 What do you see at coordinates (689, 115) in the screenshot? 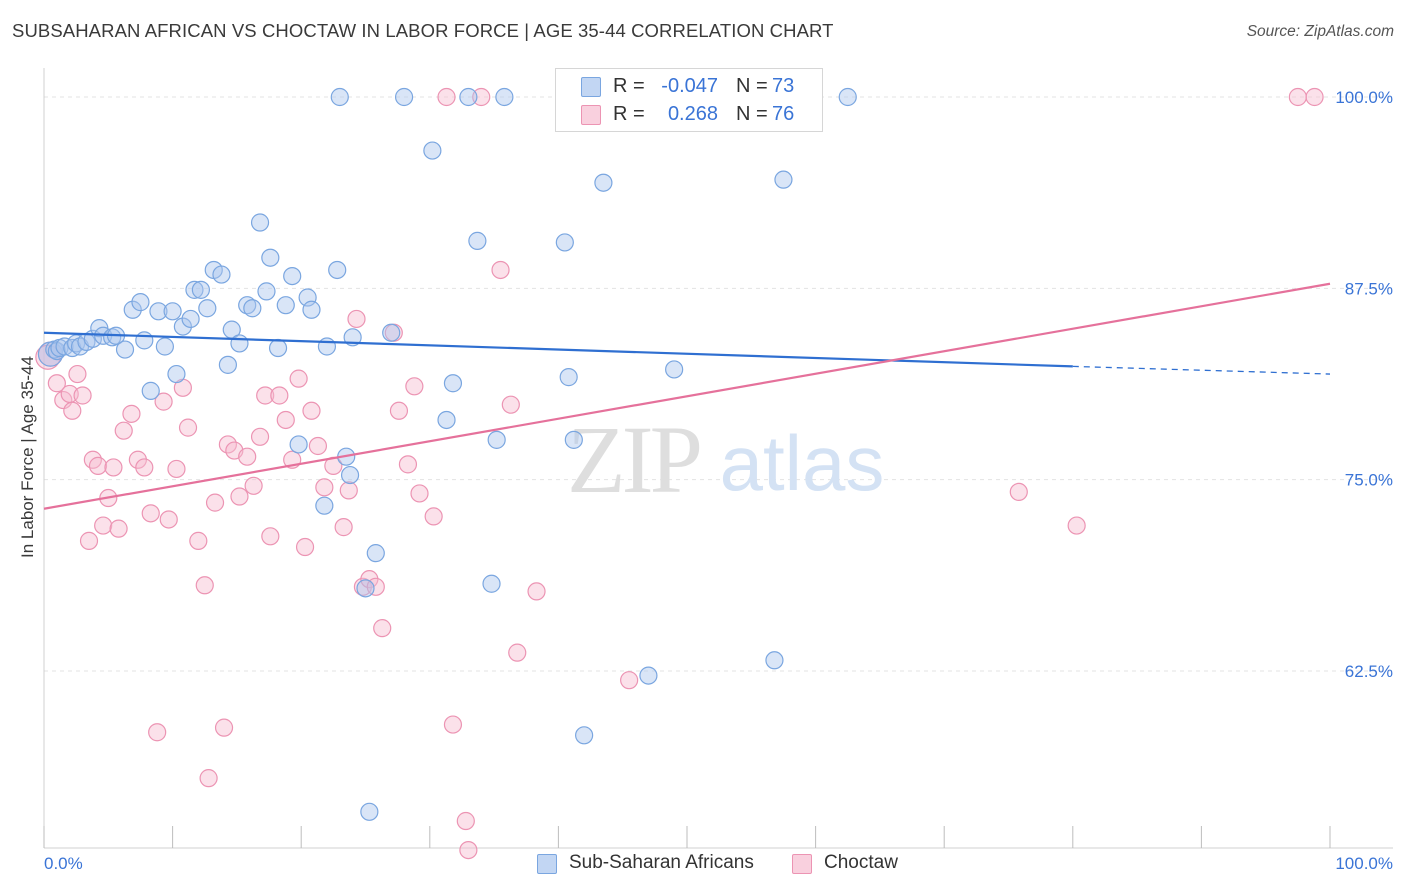
I see `legend-row-pink: R = 0.268 N = 76` at bounding box center [689, 115].